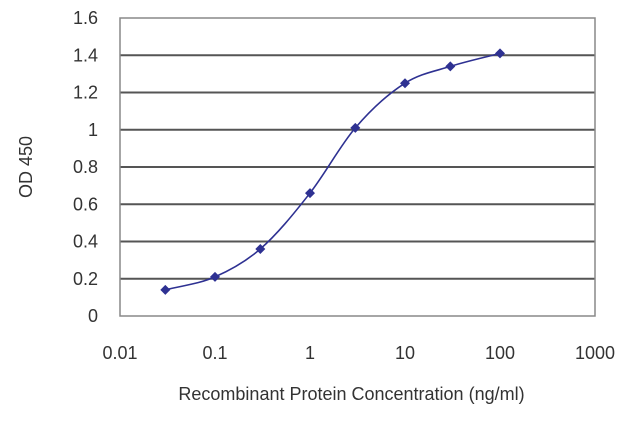  Describe the element at coordinates (85, 279) in the screenshot. I see `y-tick-label: 0.2` at that location.